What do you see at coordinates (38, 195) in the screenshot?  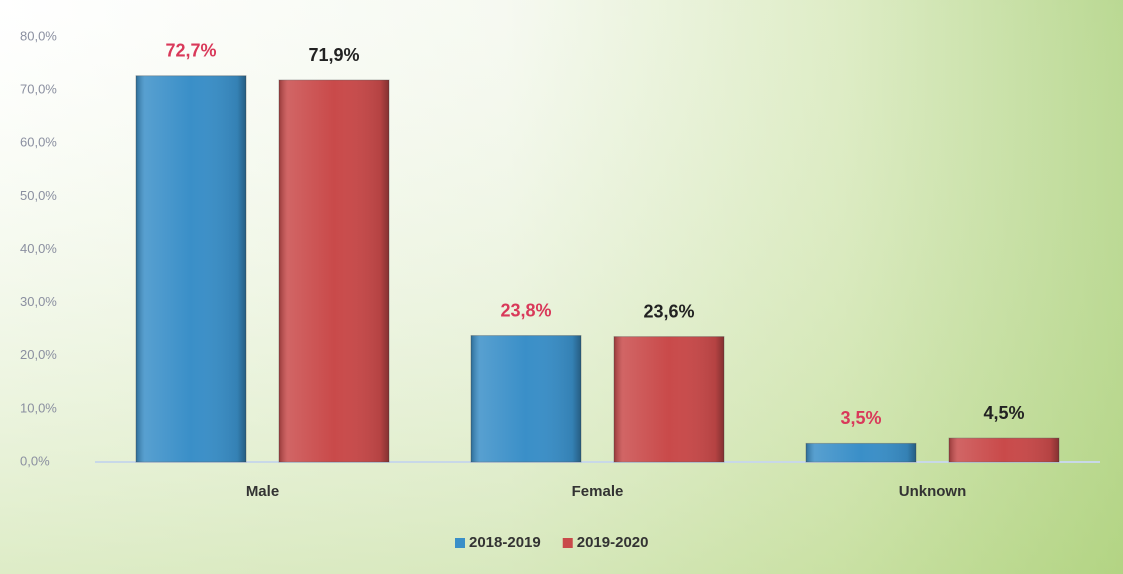 I see `y-tick-label: 50,0%` at bounding box center [38, 195].